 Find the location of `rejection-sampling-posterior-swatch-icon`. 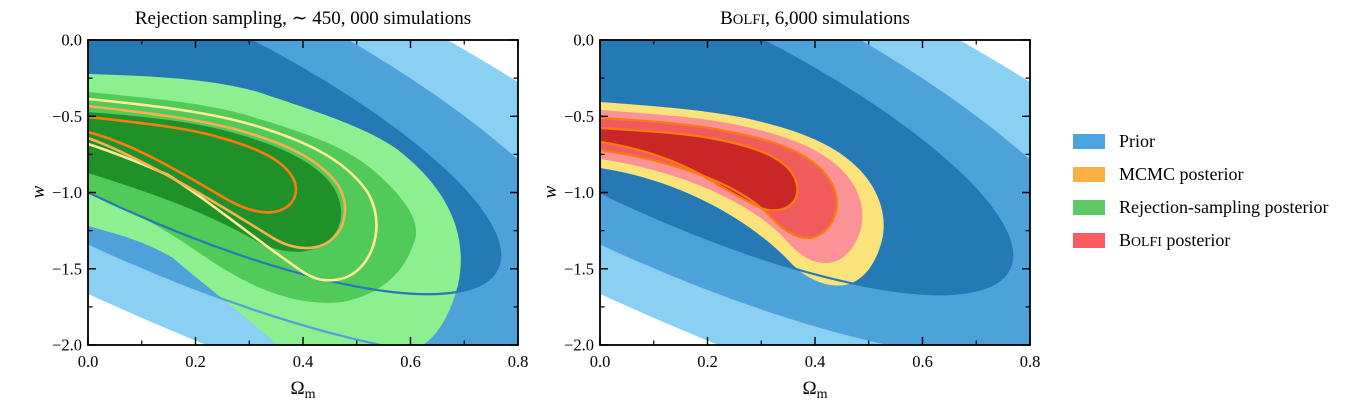

rejection-sampling-posterior-swatch-icon is located at coordinates (1089, 207).